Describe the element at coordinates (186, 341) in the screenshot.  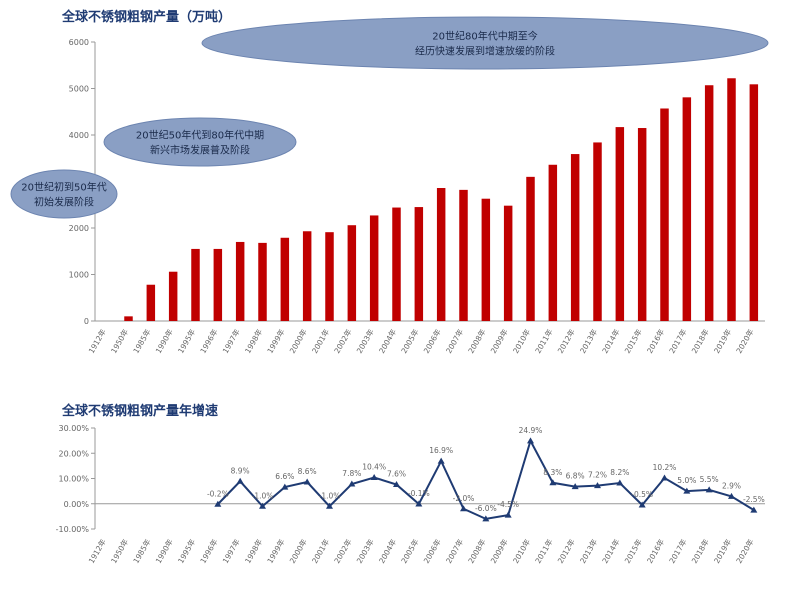
I see `bar-x-tick-label: 1995年` at that location.